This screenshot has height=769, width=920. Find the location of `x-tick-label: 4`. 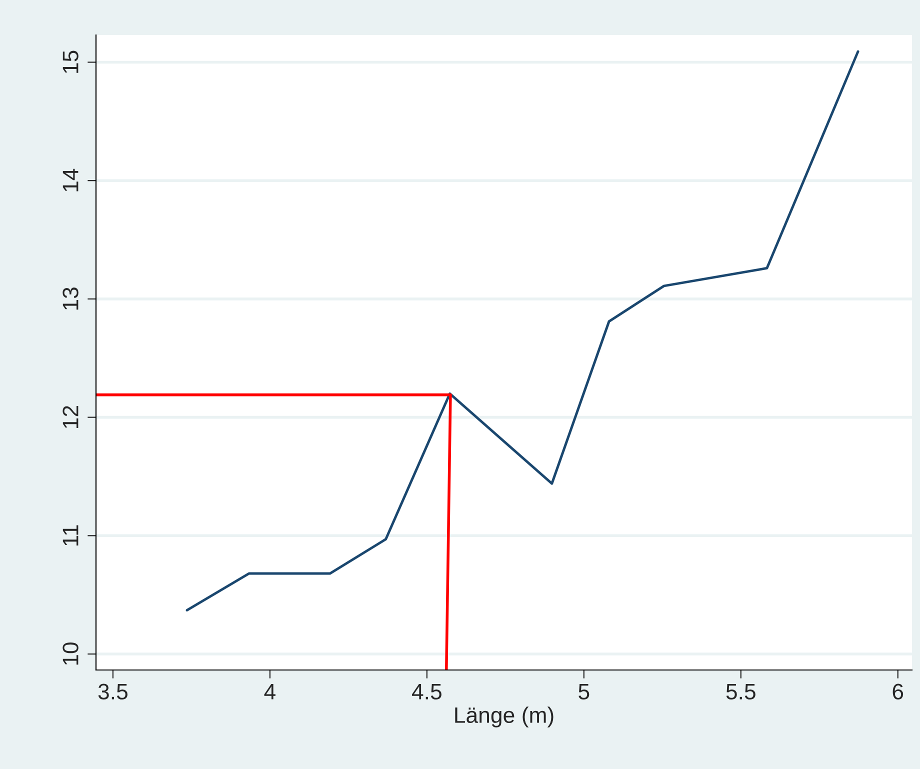

x-tick-label: 4 is located at coordinates (270, 692).